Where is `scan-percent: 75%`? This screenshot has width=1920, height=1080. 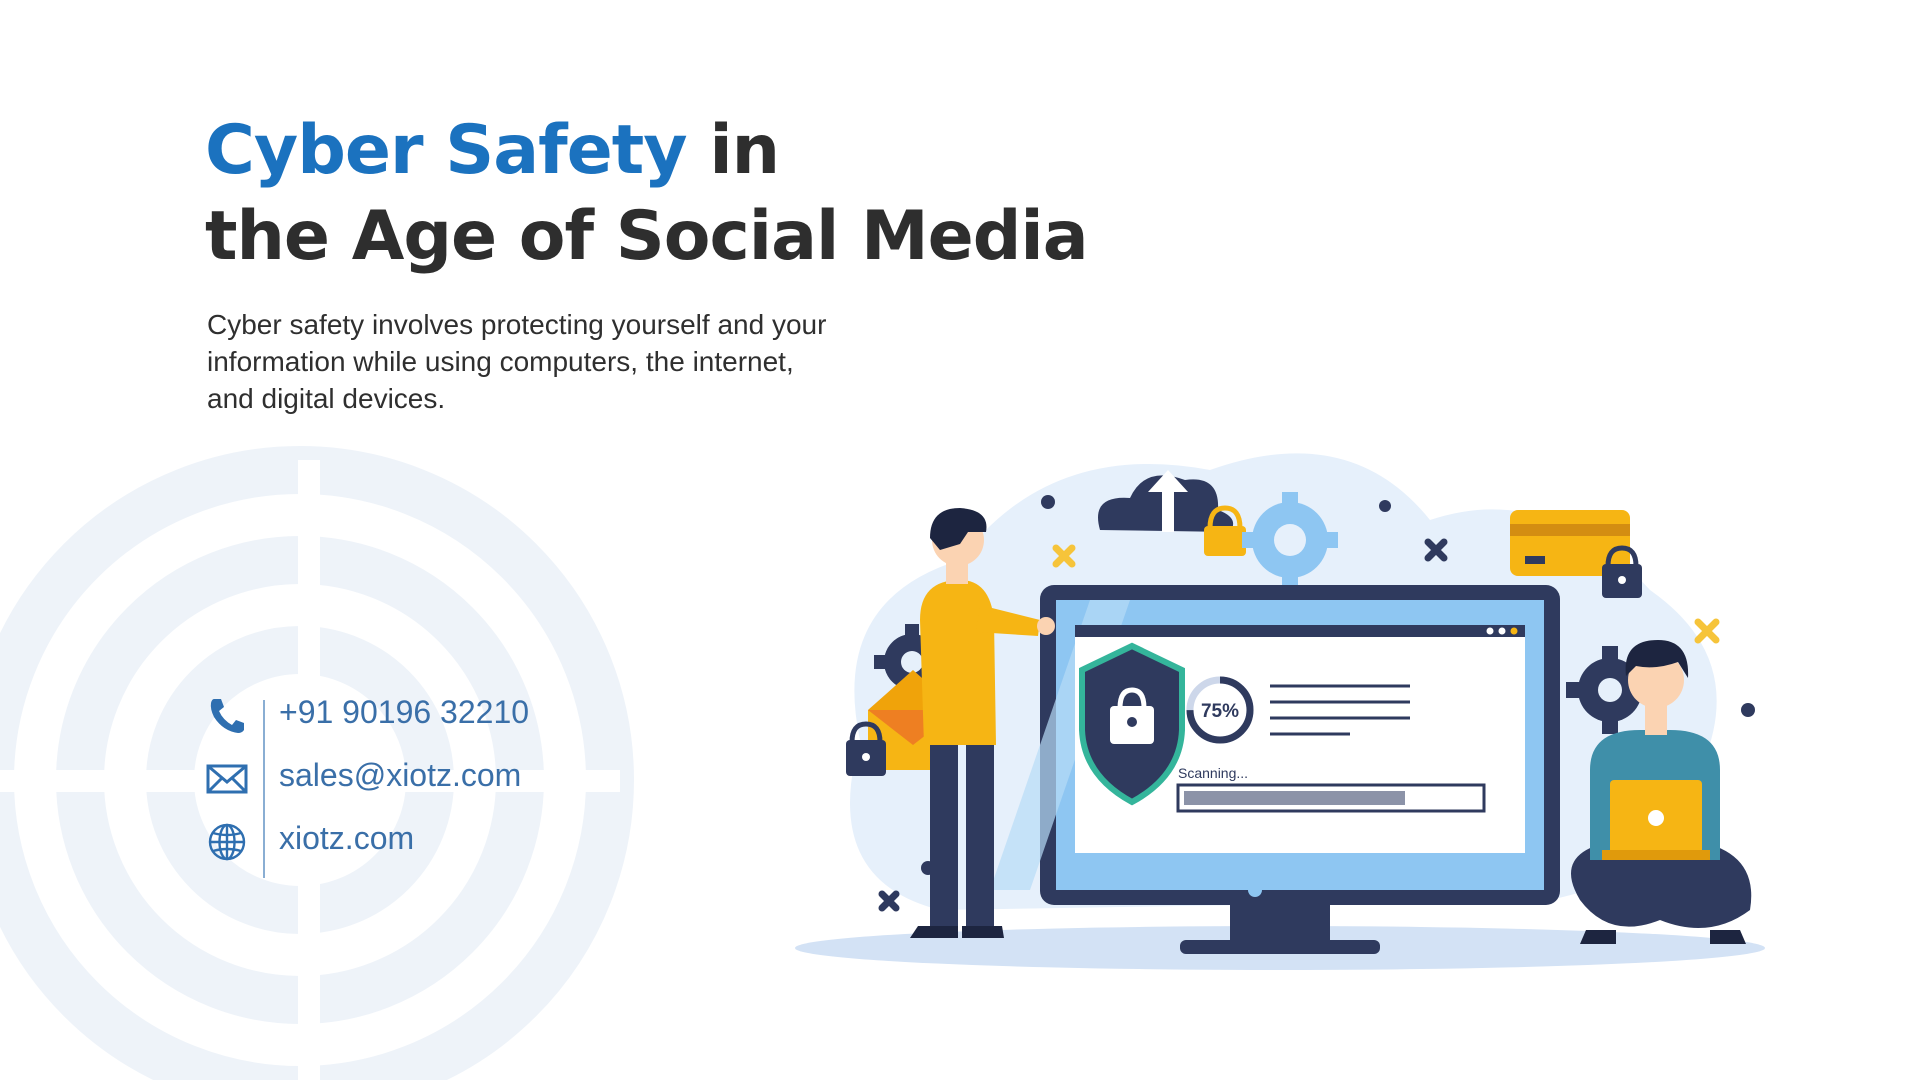
scan-percent: 75% is located at coordinates (1220, 711).